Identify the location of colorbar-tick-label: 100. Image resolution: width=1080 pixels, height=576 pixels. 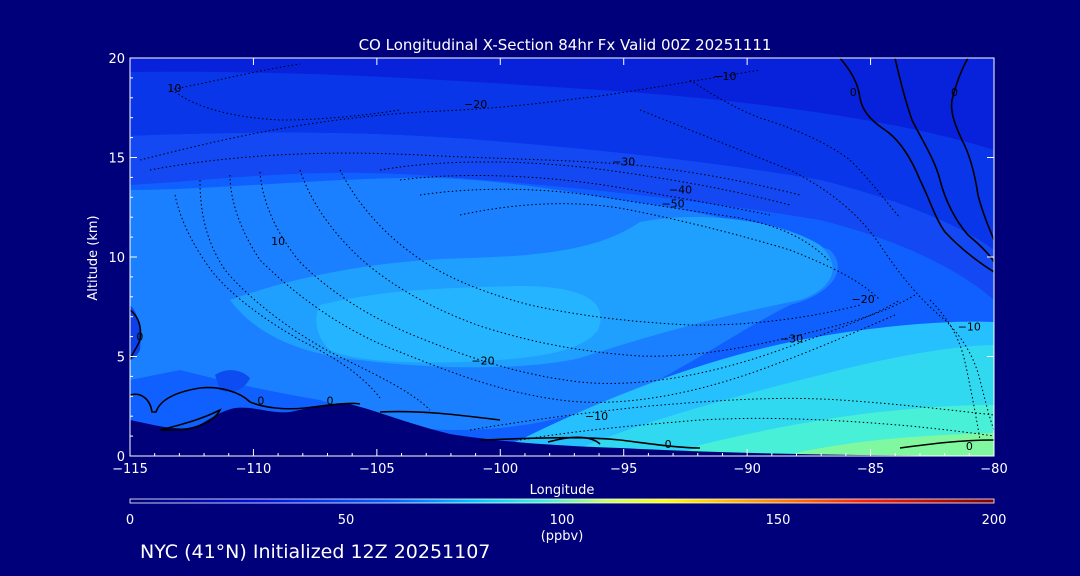
(562, 520).